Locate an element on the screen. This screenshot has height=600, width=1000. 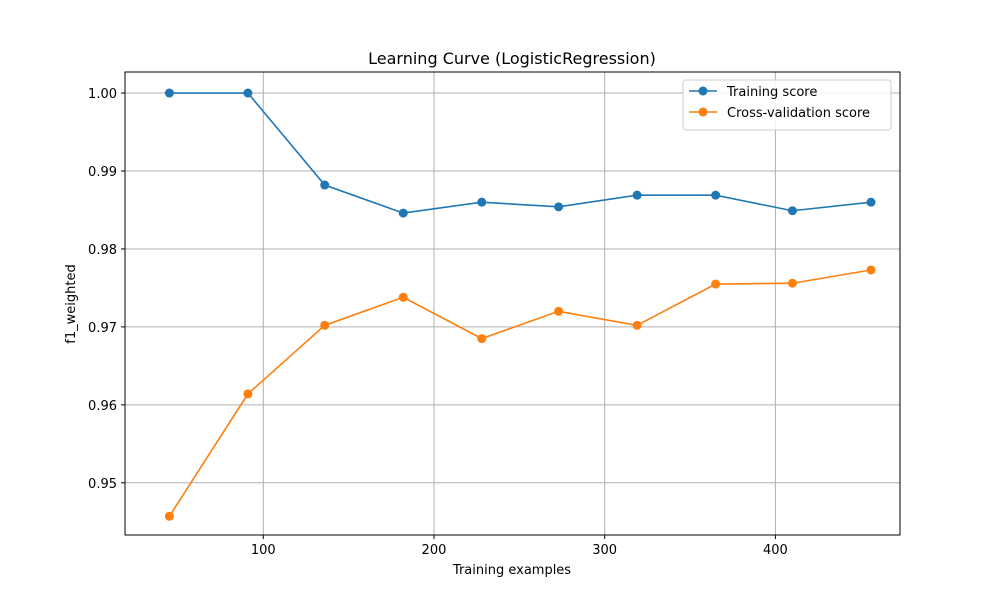
x-tick-label: 100 is located at coordinates (263, 550).